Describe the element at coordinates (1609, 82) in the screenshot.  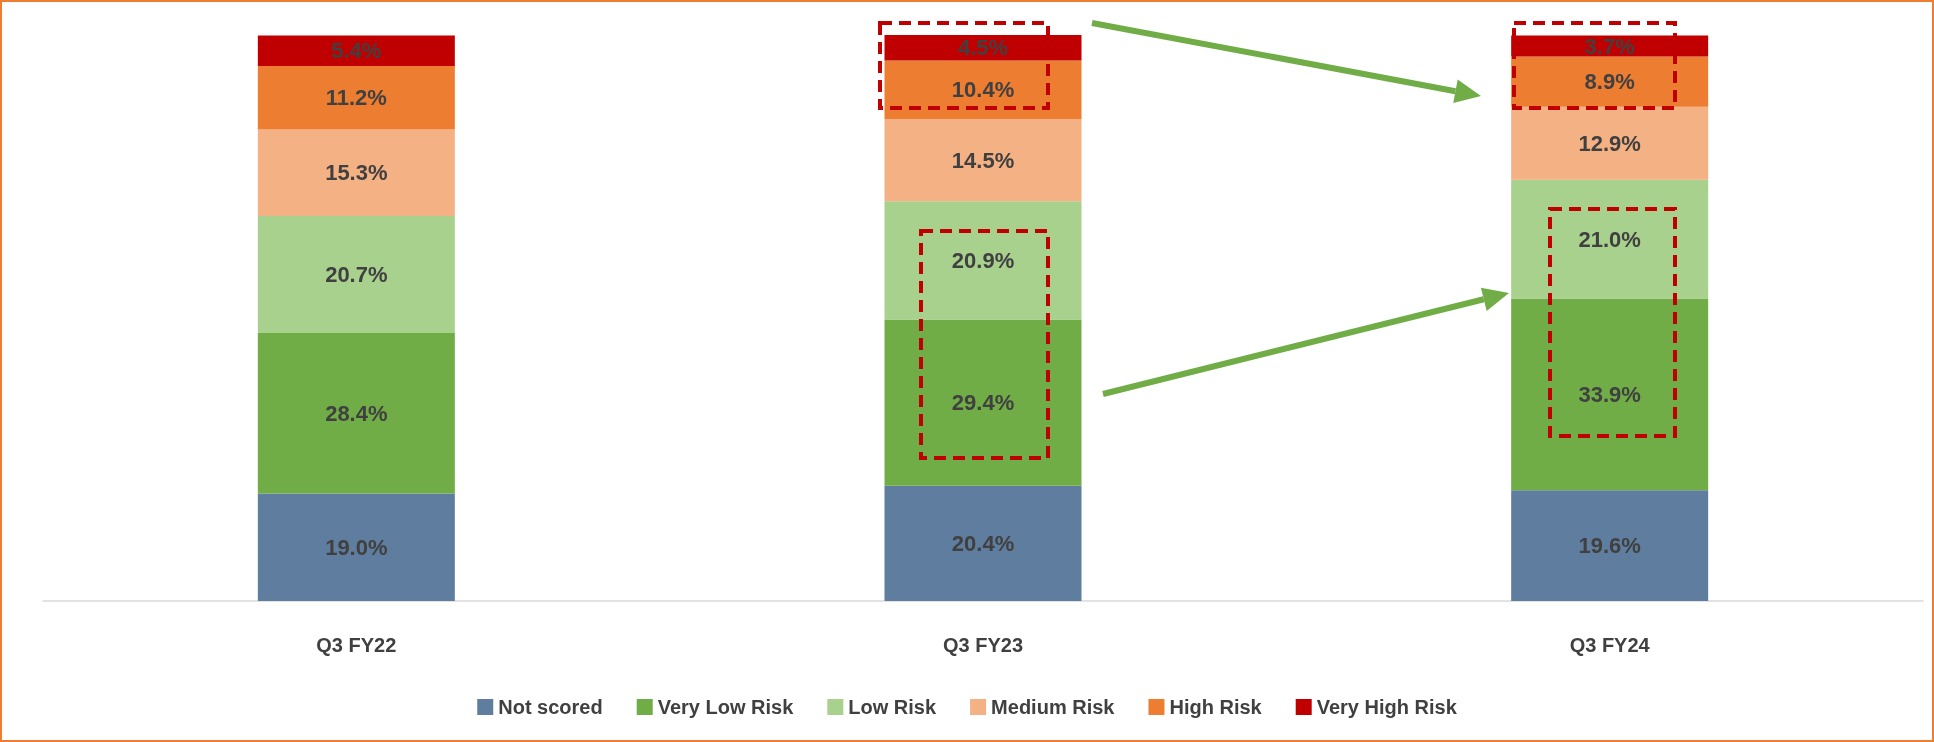
I see `data-label: 8.9%` at that location.